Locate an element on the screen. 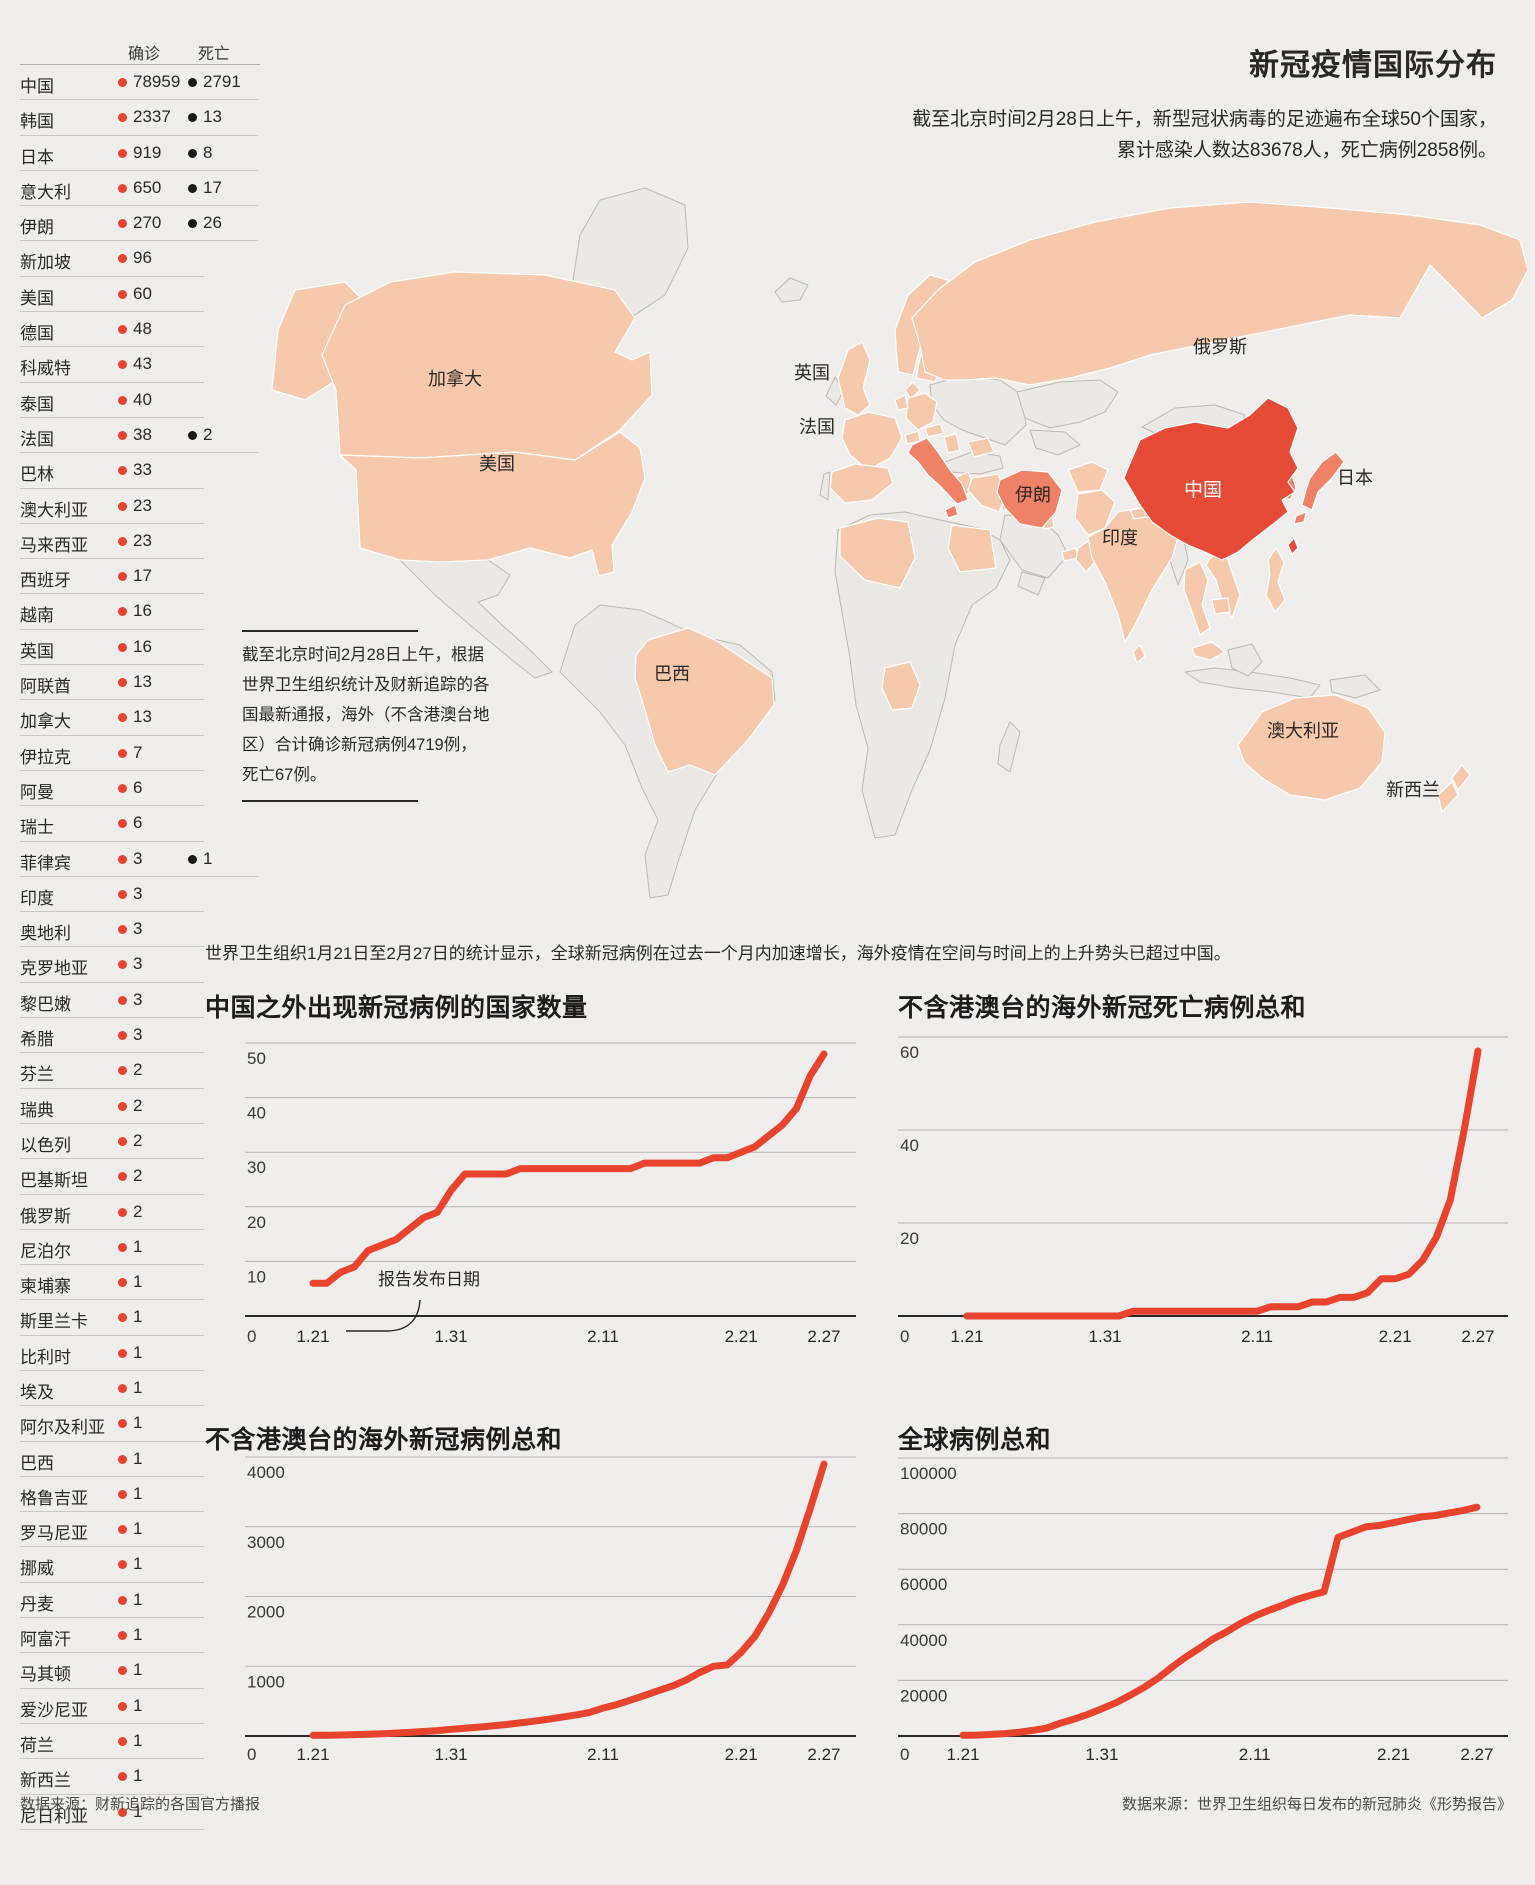  country-name: 阿富汗 is located at coordinates (45, 1640).